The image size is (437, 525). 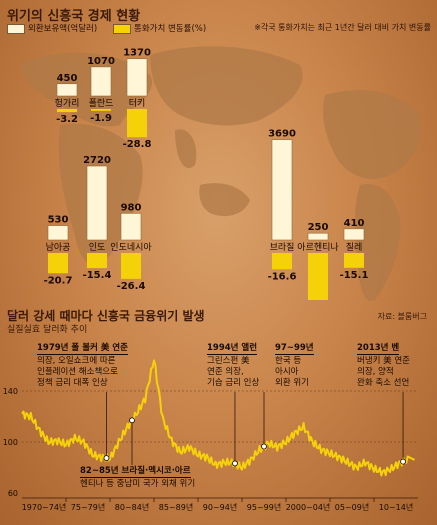 What do you see at coordinates (63, 29) in the screenshot?
I see `legend-label-reserves: 외환보유액(억달러)` at bounding box center [63, 29].